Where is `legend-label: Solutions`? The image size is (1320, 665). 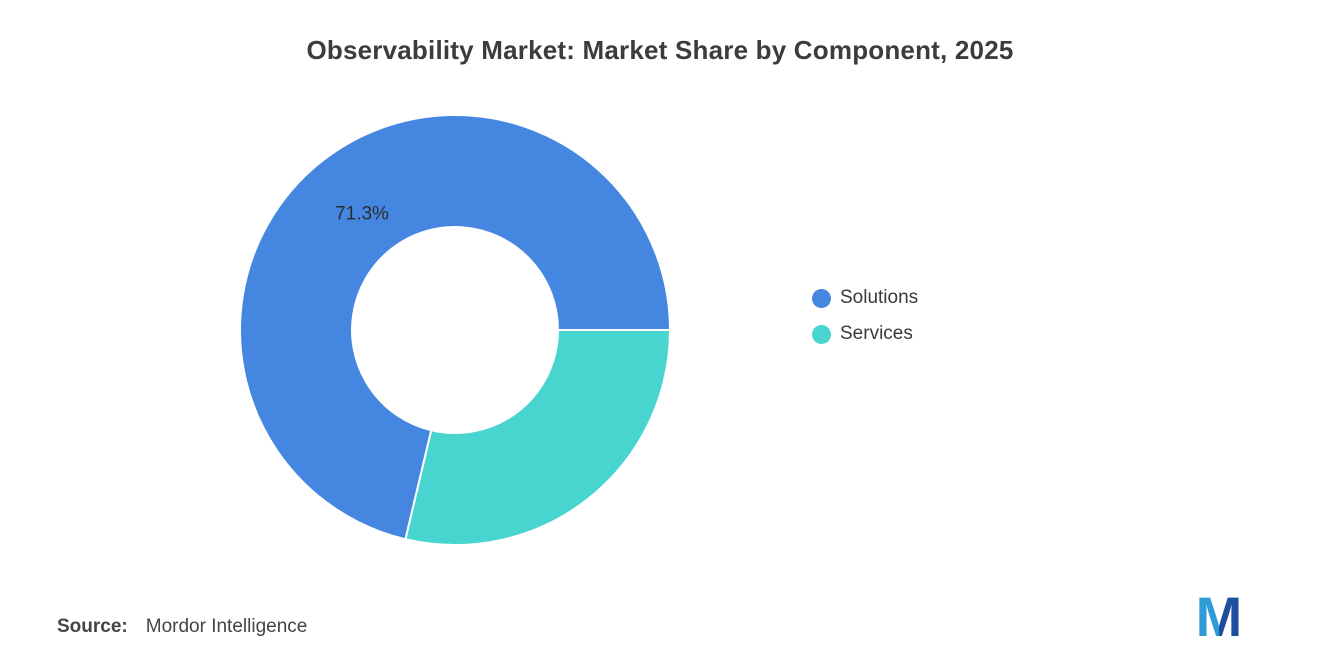 legend-label: Solutions is located at coordinates (879, 297).